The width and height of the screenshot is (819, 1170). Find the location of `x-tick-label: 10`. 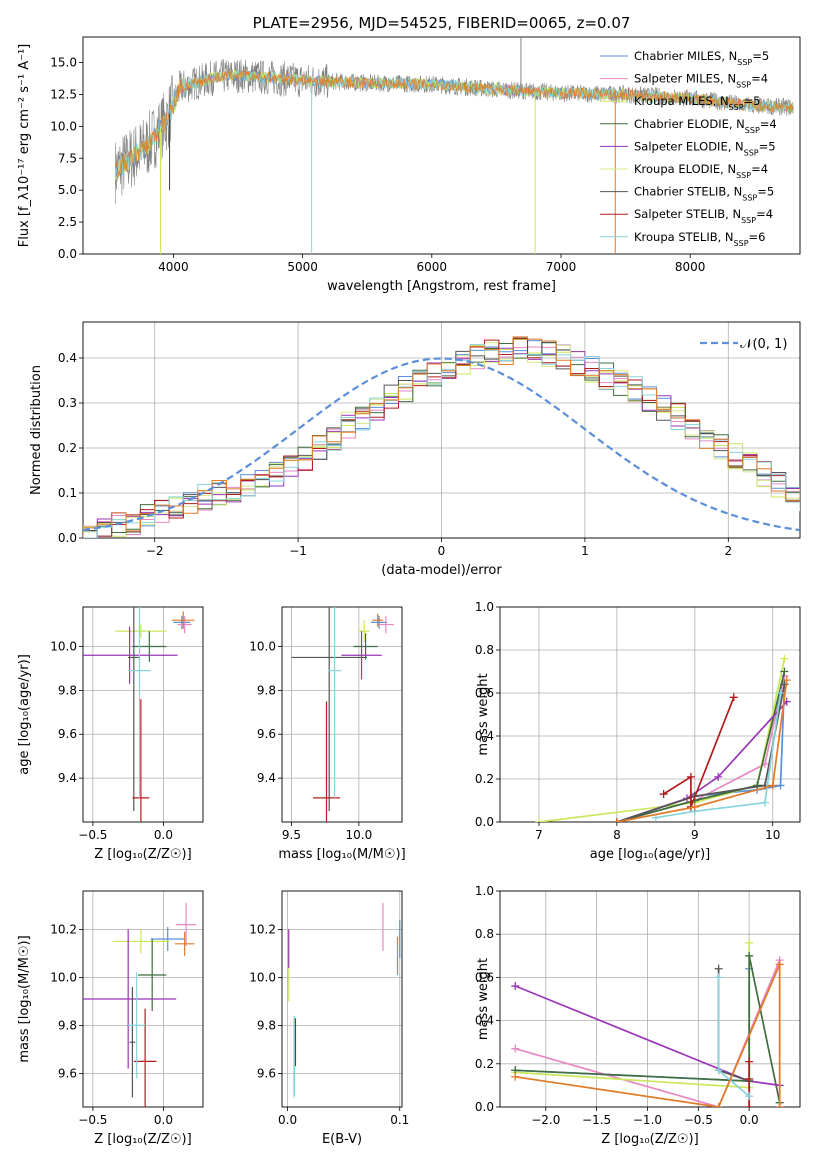

x-tick-label: 10 is located at coordinates (772, 835).